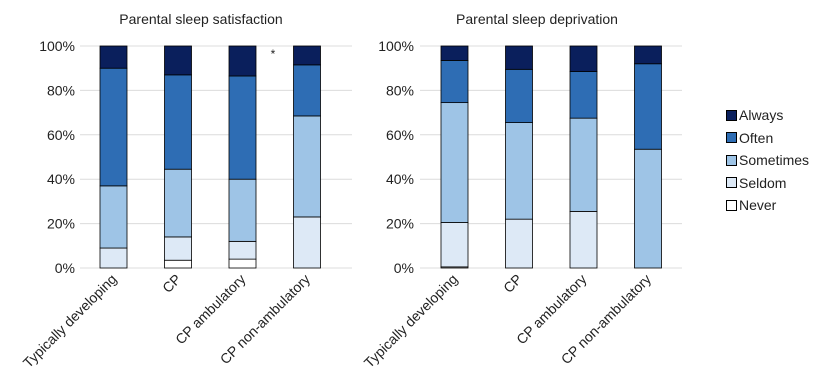 Image resolution: width=823 pixels, height=386 pixels. What do you see at coordinates (242, 210) in the screenshot?
I see `chart1-bar-cp-ambulatory-sometimes` at bounding box center [242, 210].